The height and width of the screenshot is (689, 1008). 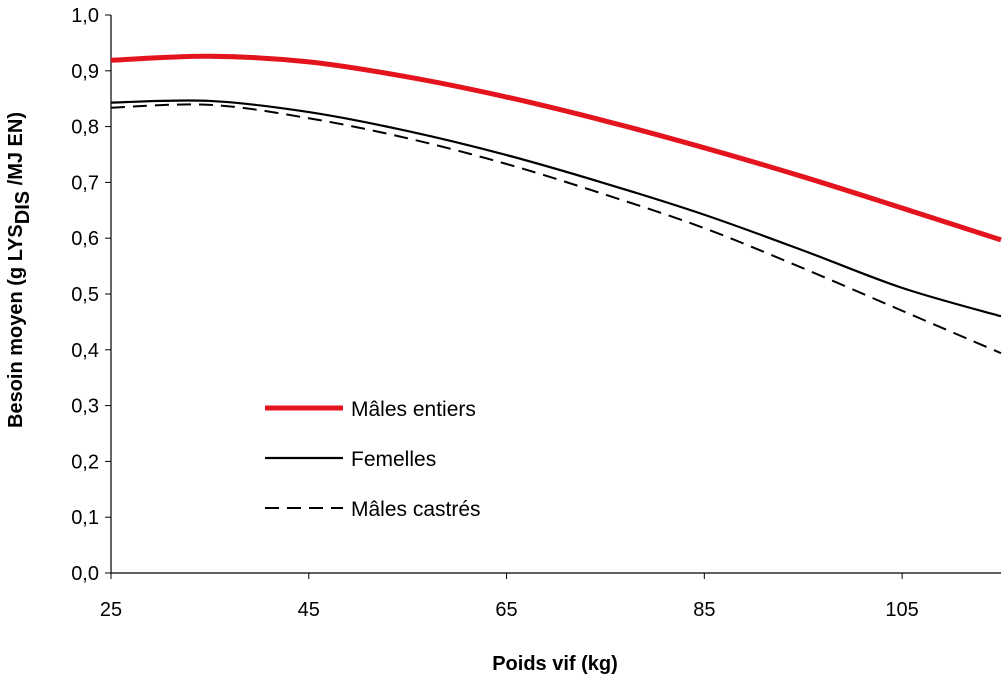 I want to click on y-axis-label-sub: DIS, so click(x=23, y=207).